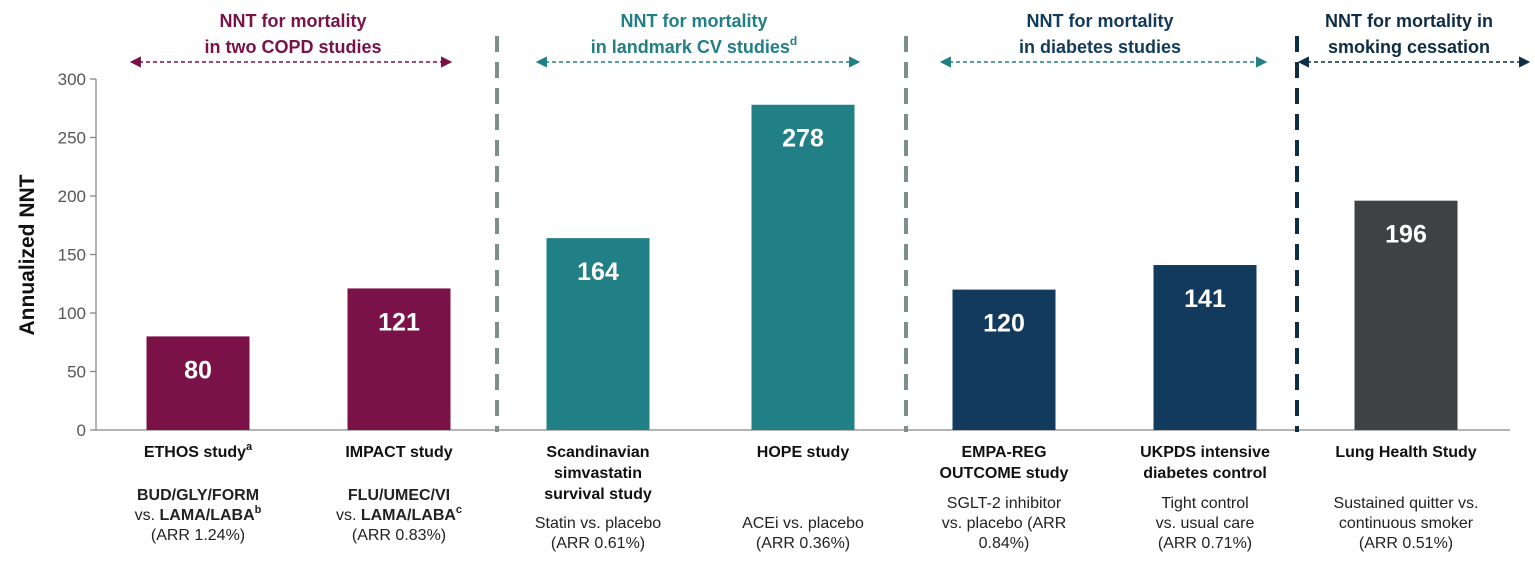 The width and height of the screenshot is (1535, 566). I want to click on y-tick-label: 250, so click(72, 138).